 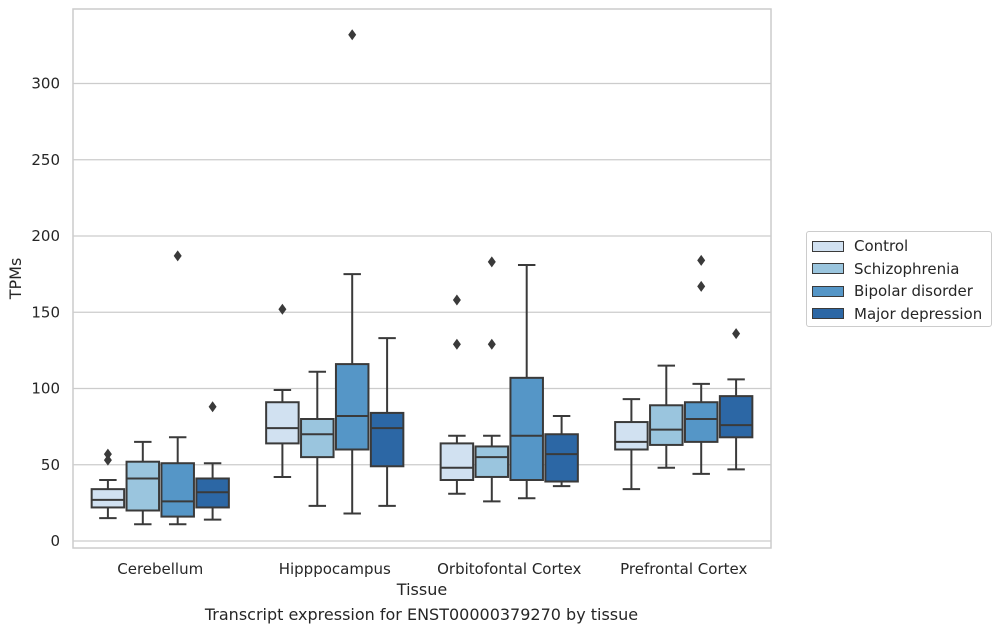 I want to click on box-prefrontal-cortex-major-depression, so click(x=736, y=399).